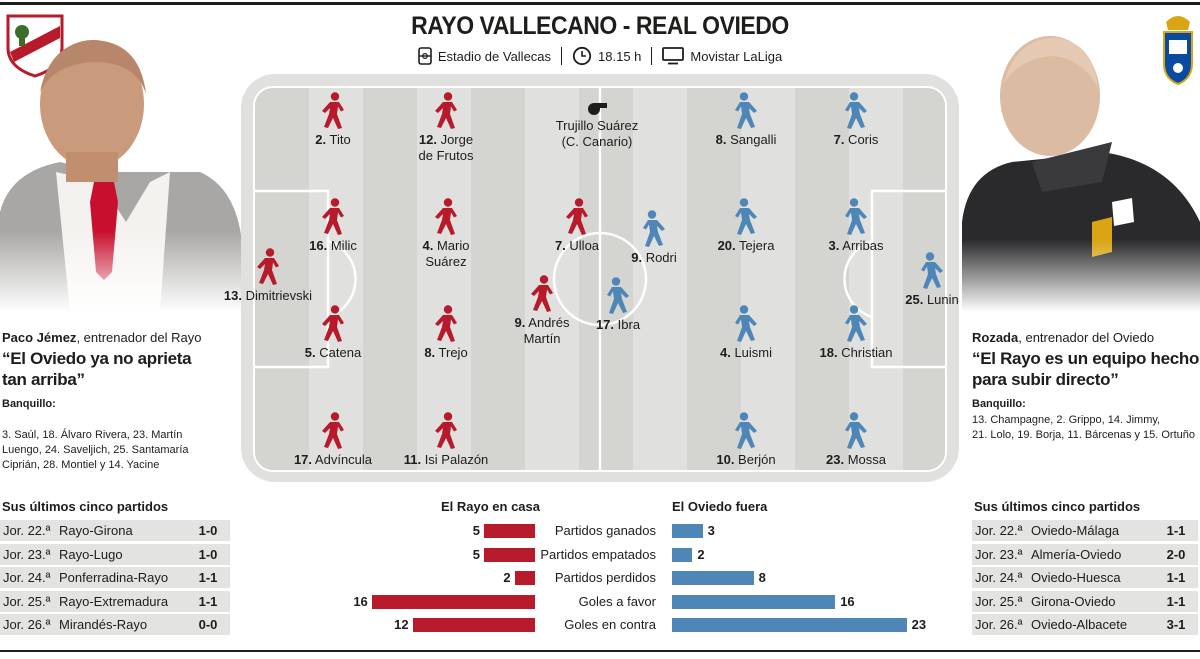 This screenshot has width=1200, height=659. Describe the element at coordinates (446, 234) in the screenshot. I see `player-home: 4. Mario Suárez` at that location.